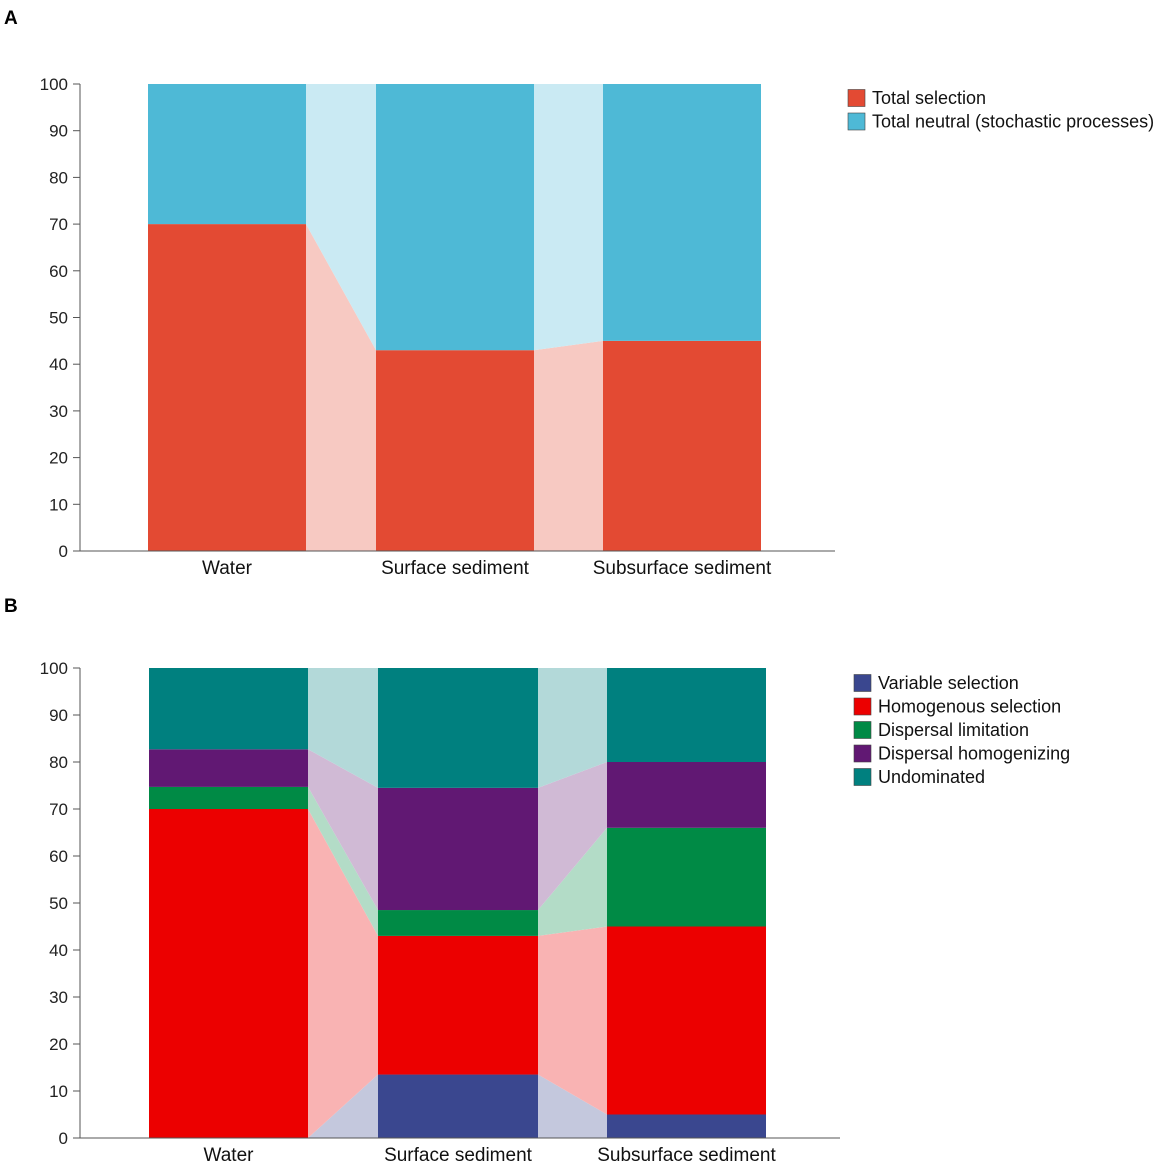 The image size is (1170, 1165). I want to click on bar-subsurface-sediment-variable-selection, so click(686, 1126).